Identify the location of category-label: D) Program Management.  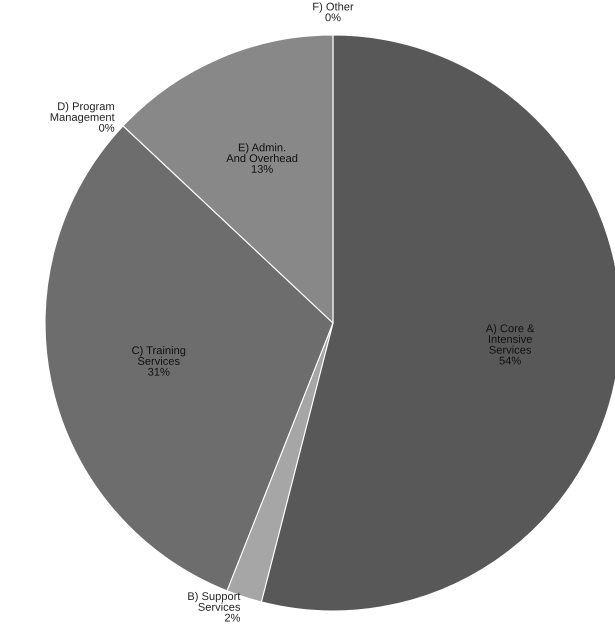
(82, 113).